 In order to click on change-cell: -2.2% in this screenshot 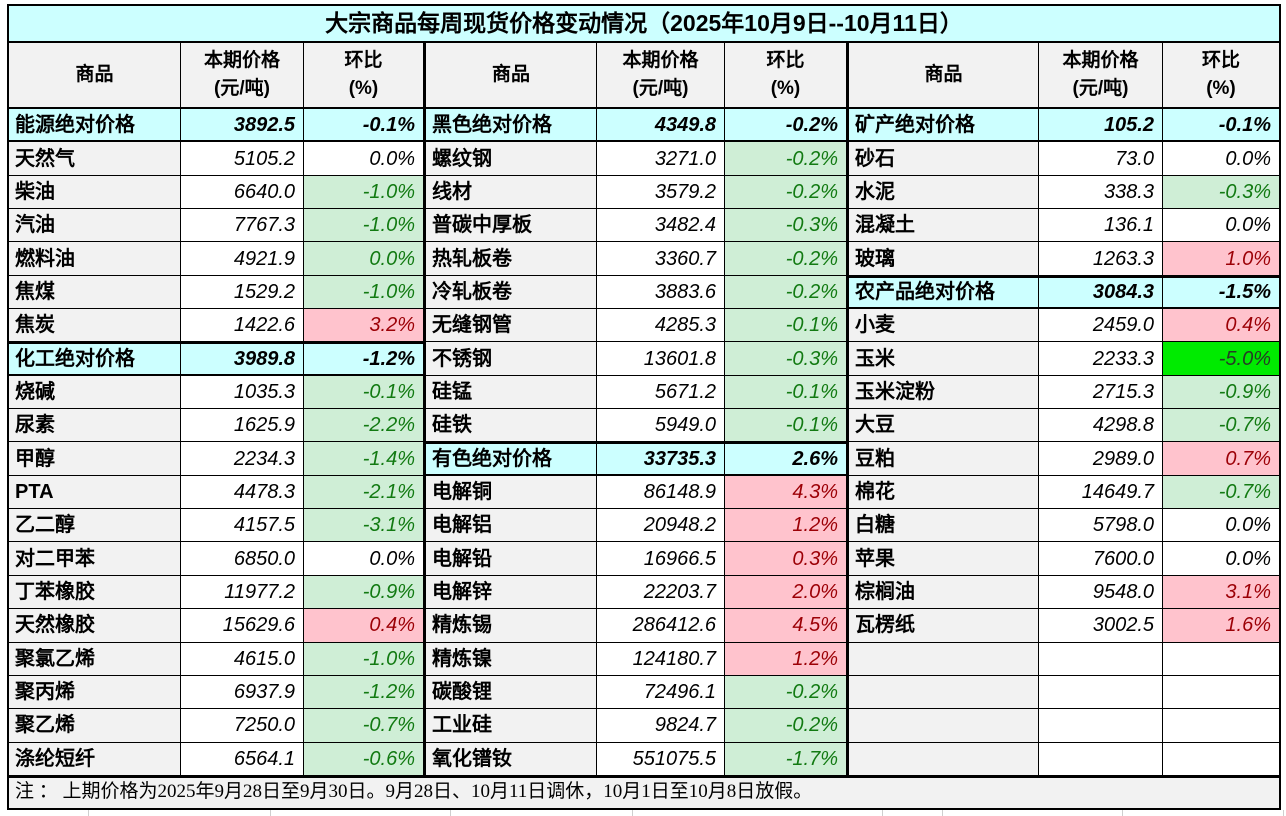, I will do `click(365, 426)`.